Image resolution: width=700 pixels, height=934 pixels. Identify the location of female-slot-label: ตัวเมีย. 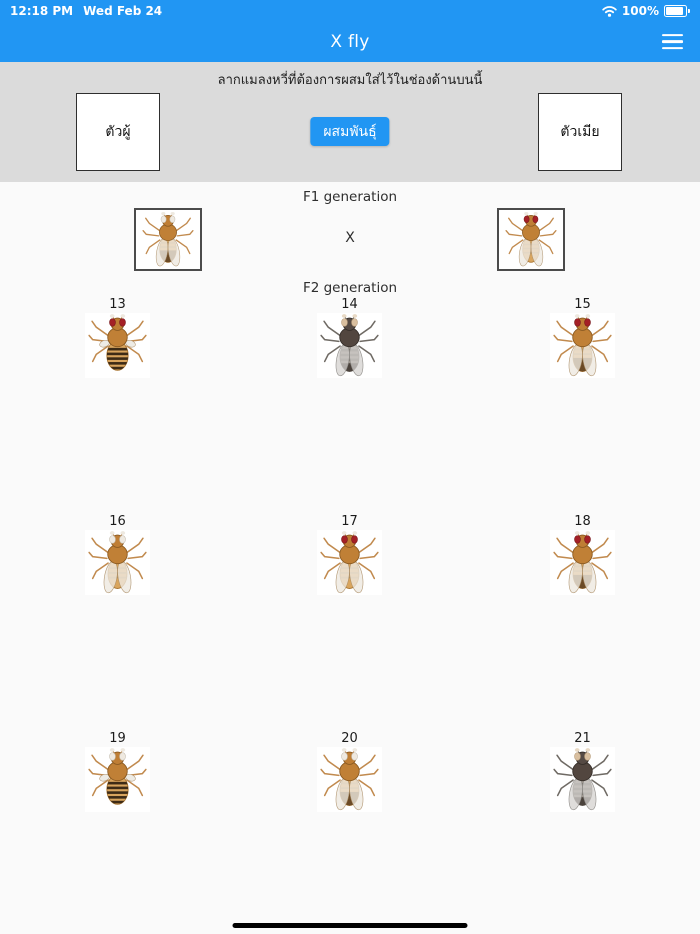
(580, 132).